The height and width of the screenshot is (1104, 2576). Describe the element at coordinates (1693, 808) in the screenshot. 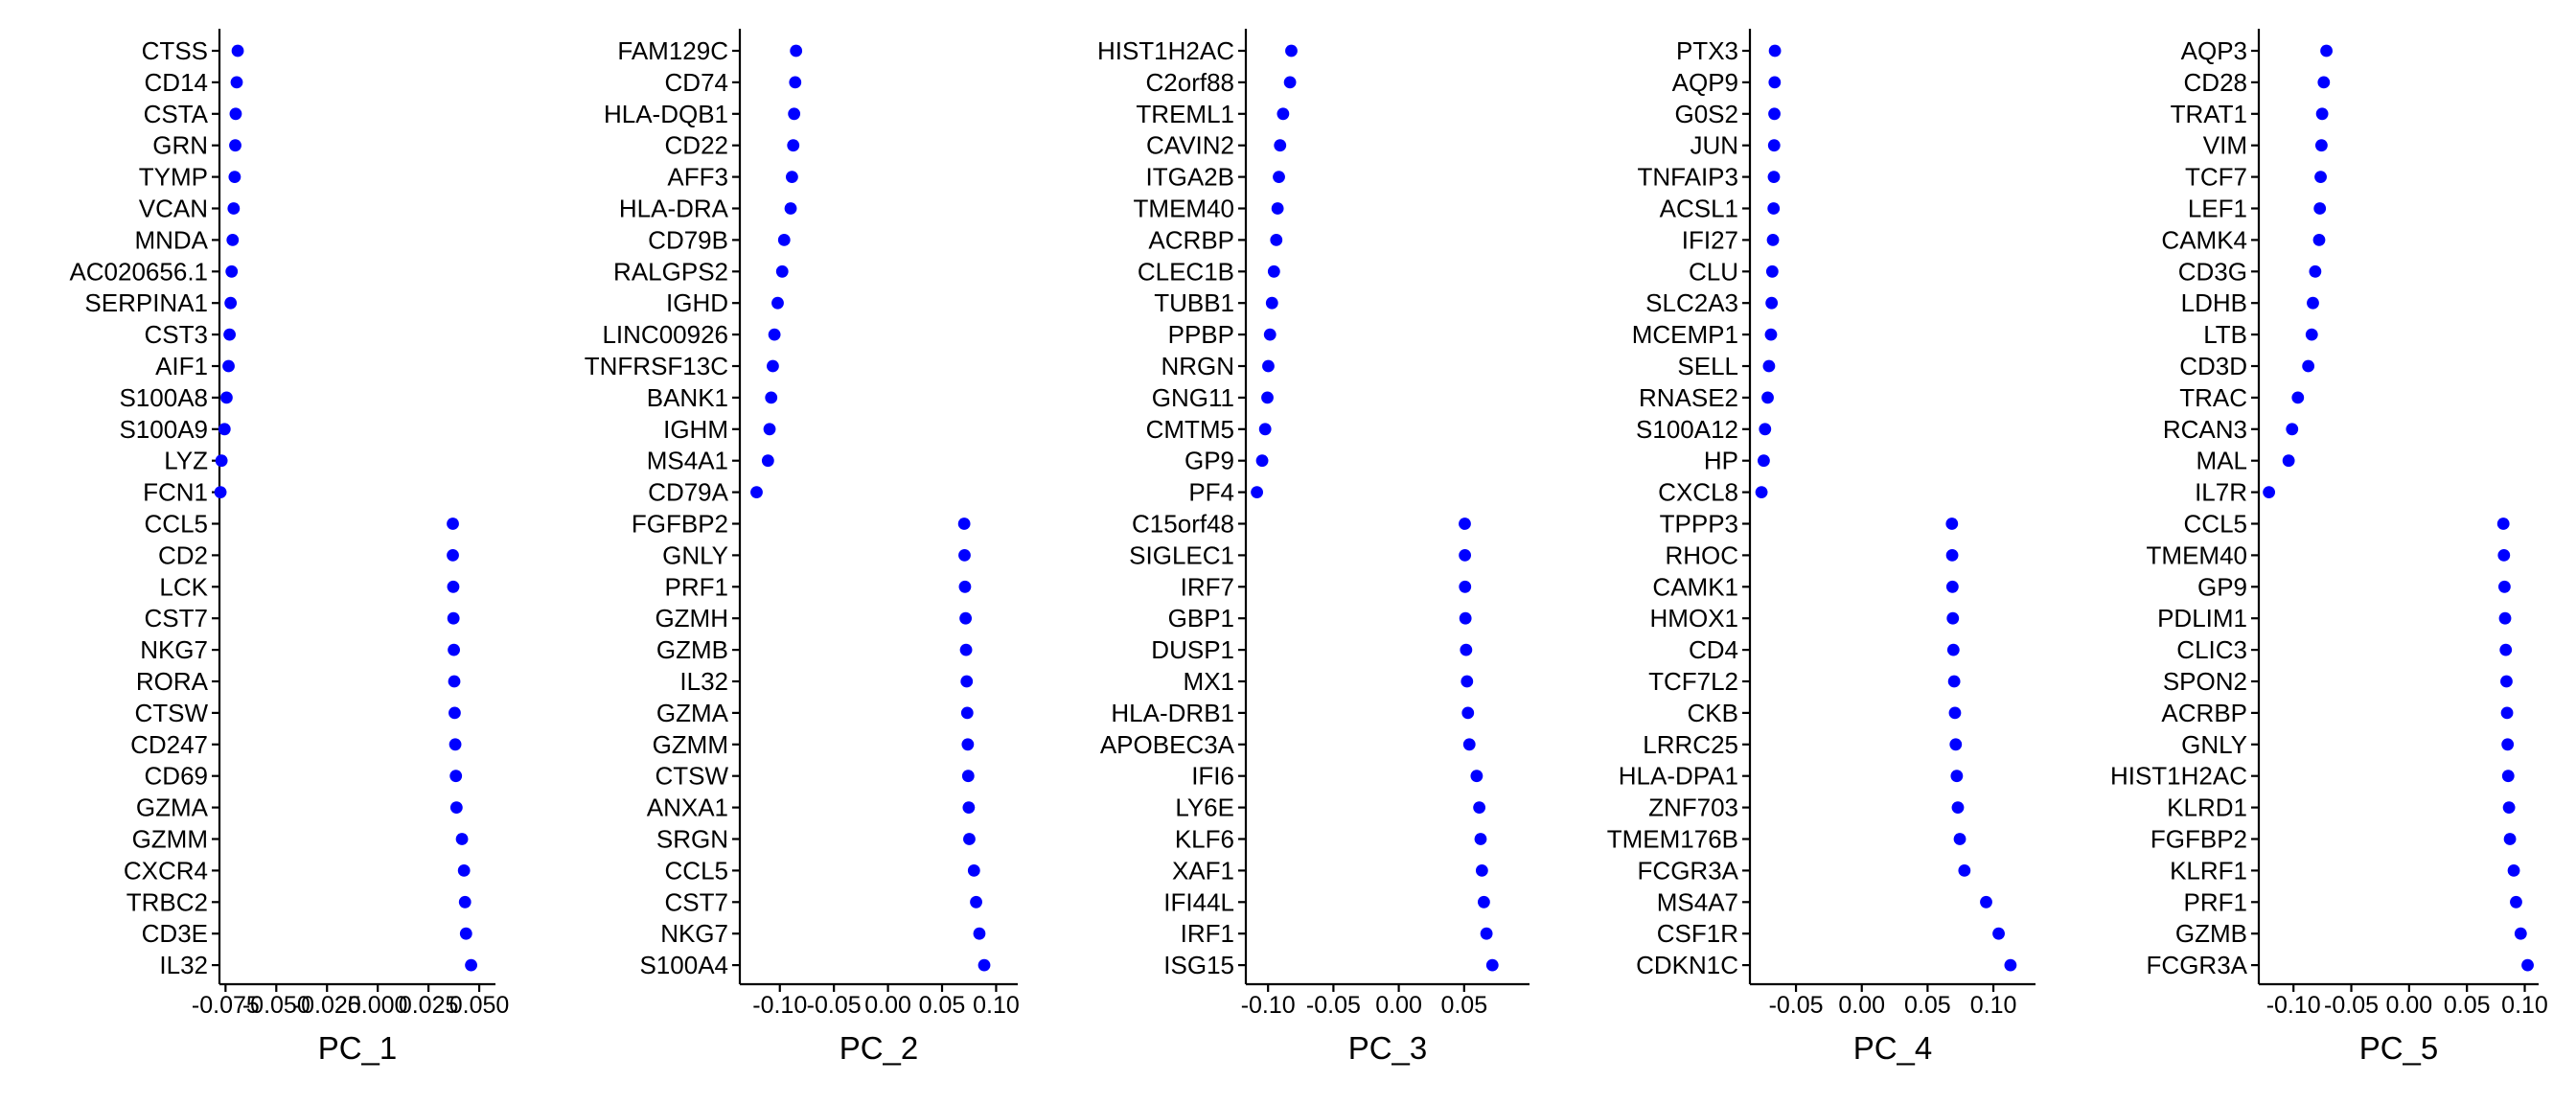

I see `gene-label: ZNF703` at that location.